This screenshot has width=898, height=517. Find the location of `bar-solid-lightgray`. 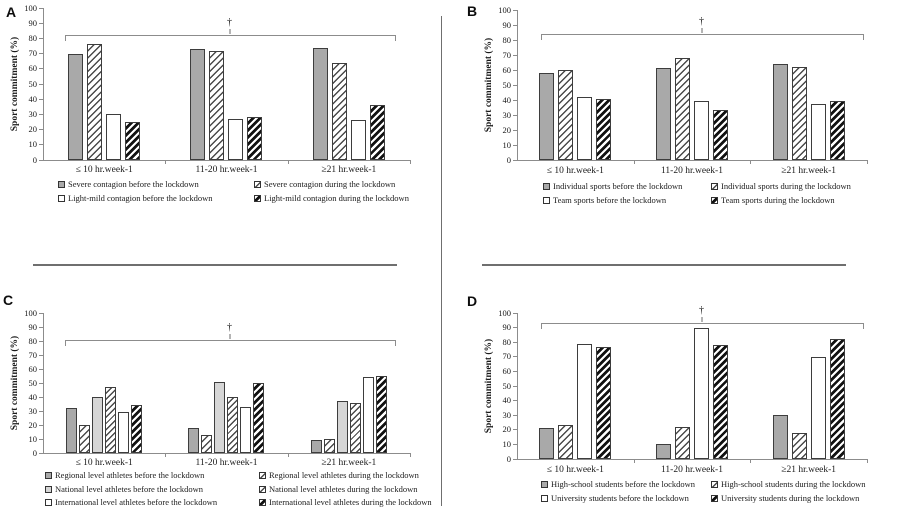

bar-solid-lightgray is located at coordinates (98, 425).